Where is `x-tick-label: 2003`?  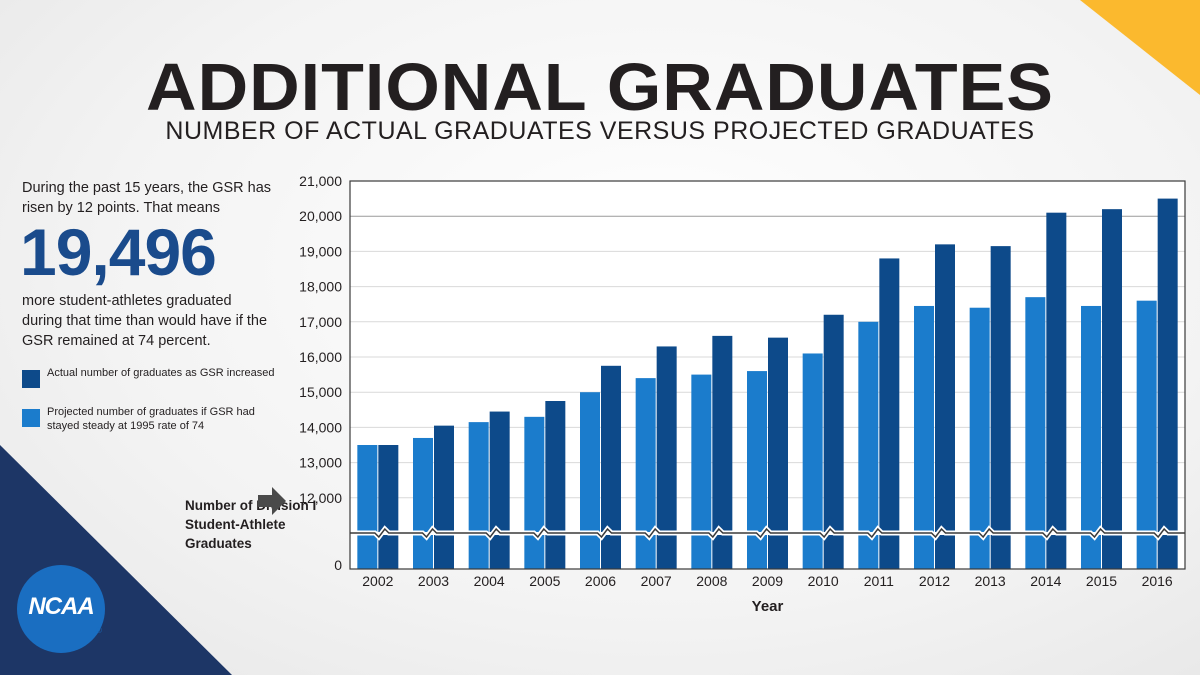
x-tick-label: 2003 is located at coordinates (433, 581).